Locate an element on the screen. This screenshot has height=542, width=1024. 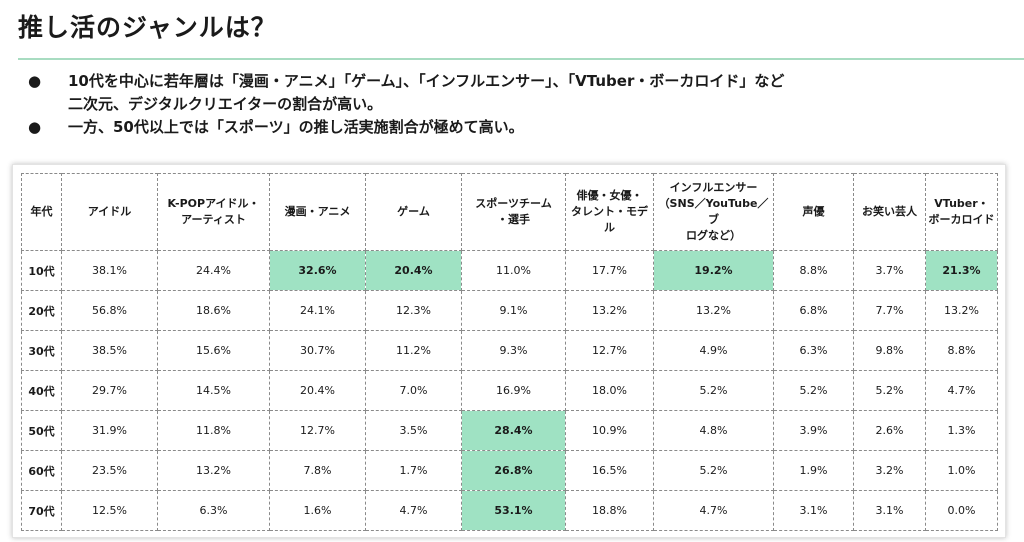
table-cell: 1.7% is located at coordinates (413, 470).